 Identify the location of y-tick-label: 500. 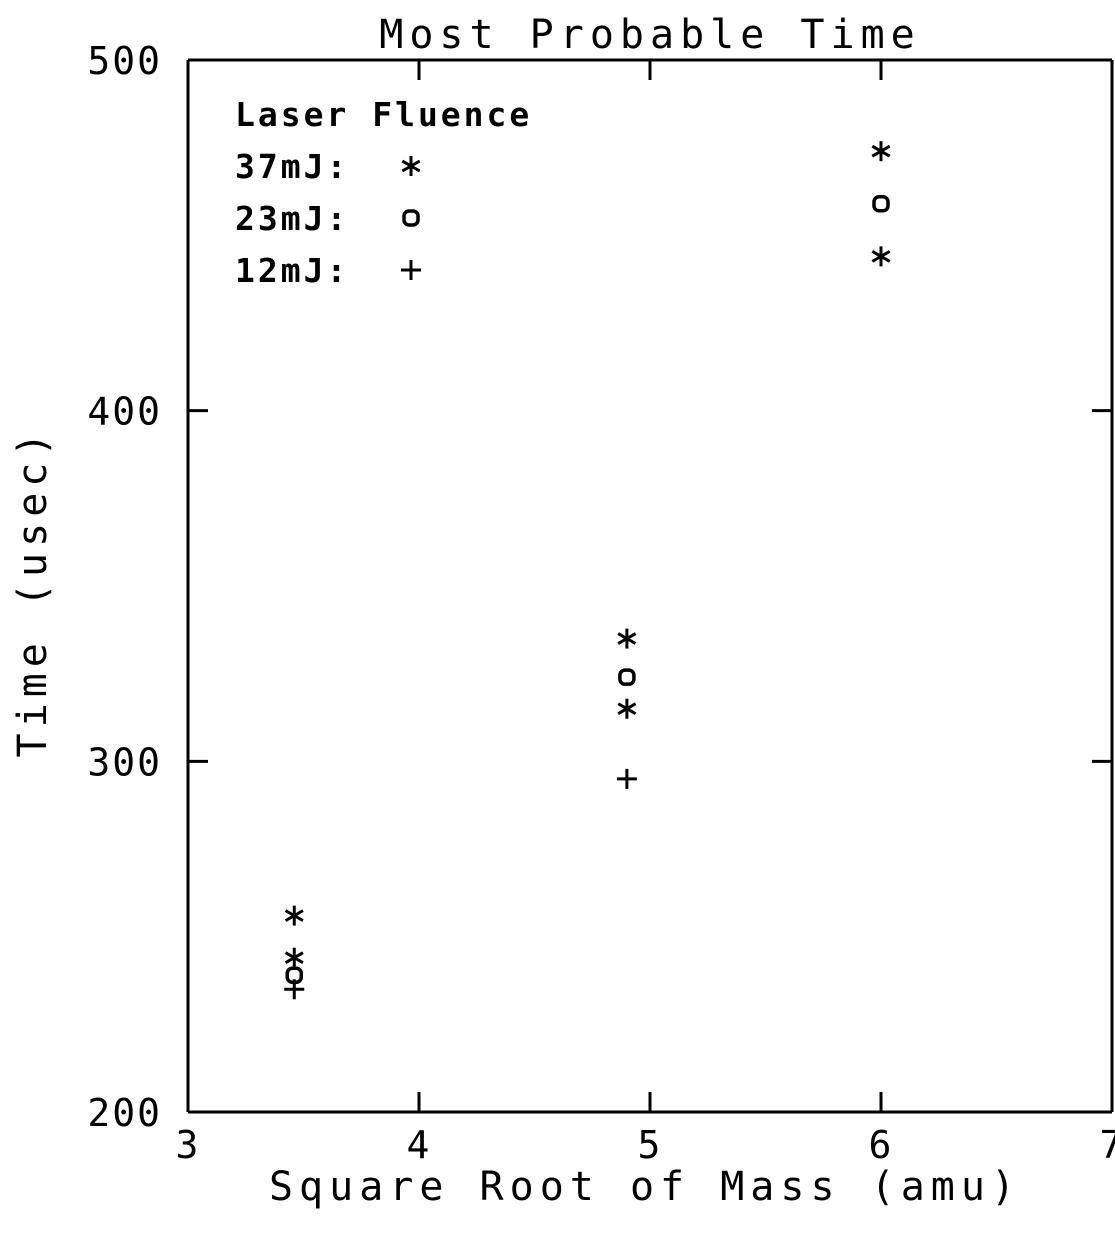
(124, 61).